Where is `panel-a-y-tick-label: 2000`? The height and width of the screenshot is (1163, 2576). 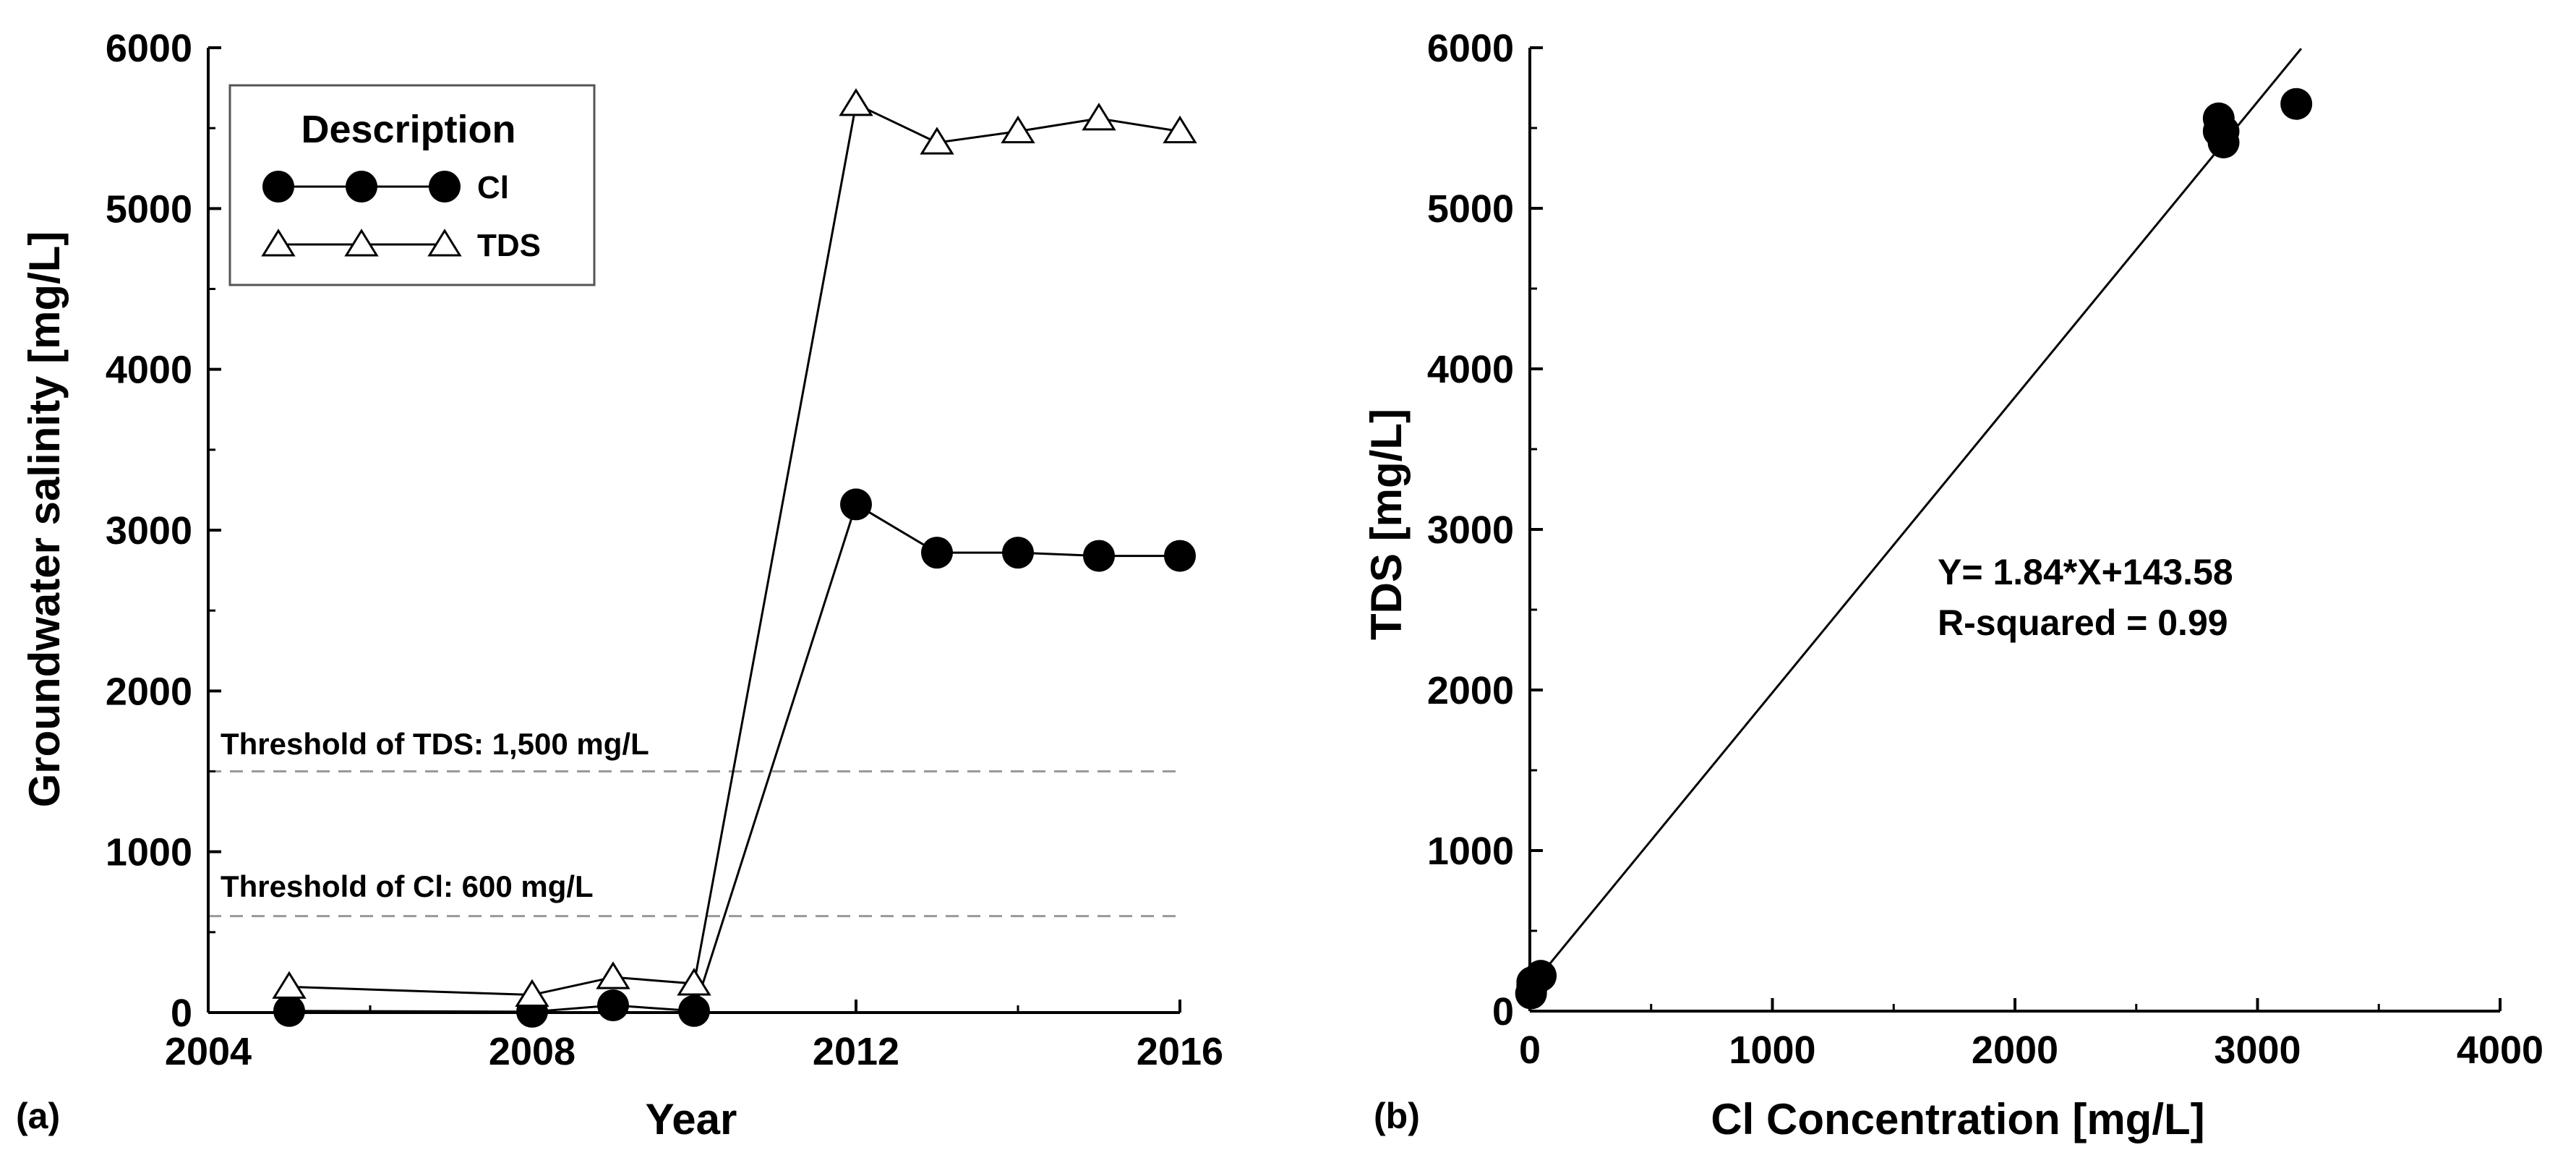 panel-a-y-tick-label: 2000 is located at coordinates (149, 691).